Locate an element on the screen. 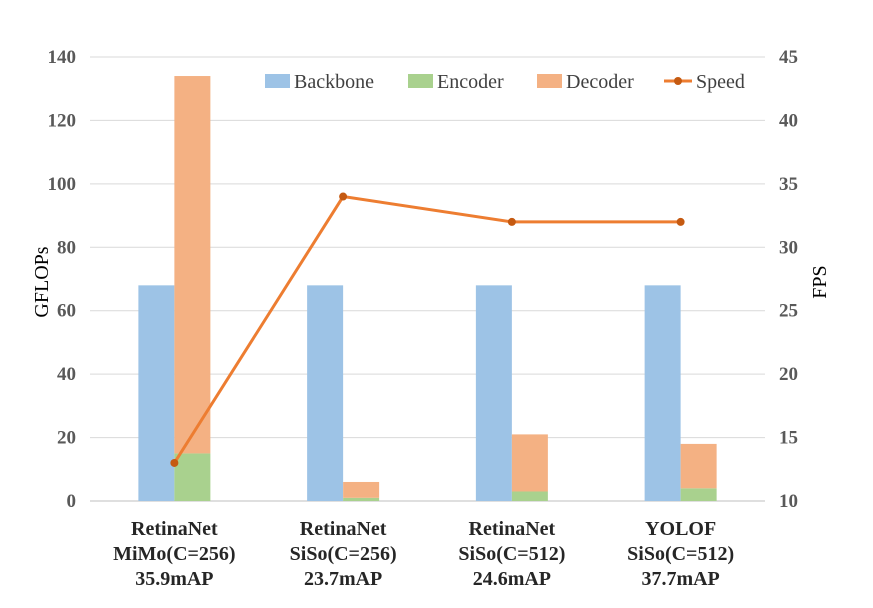 The width and height of the screenshot is (873, 608). category-label: SiSo(C=256) is located at coordinates (343, 554).